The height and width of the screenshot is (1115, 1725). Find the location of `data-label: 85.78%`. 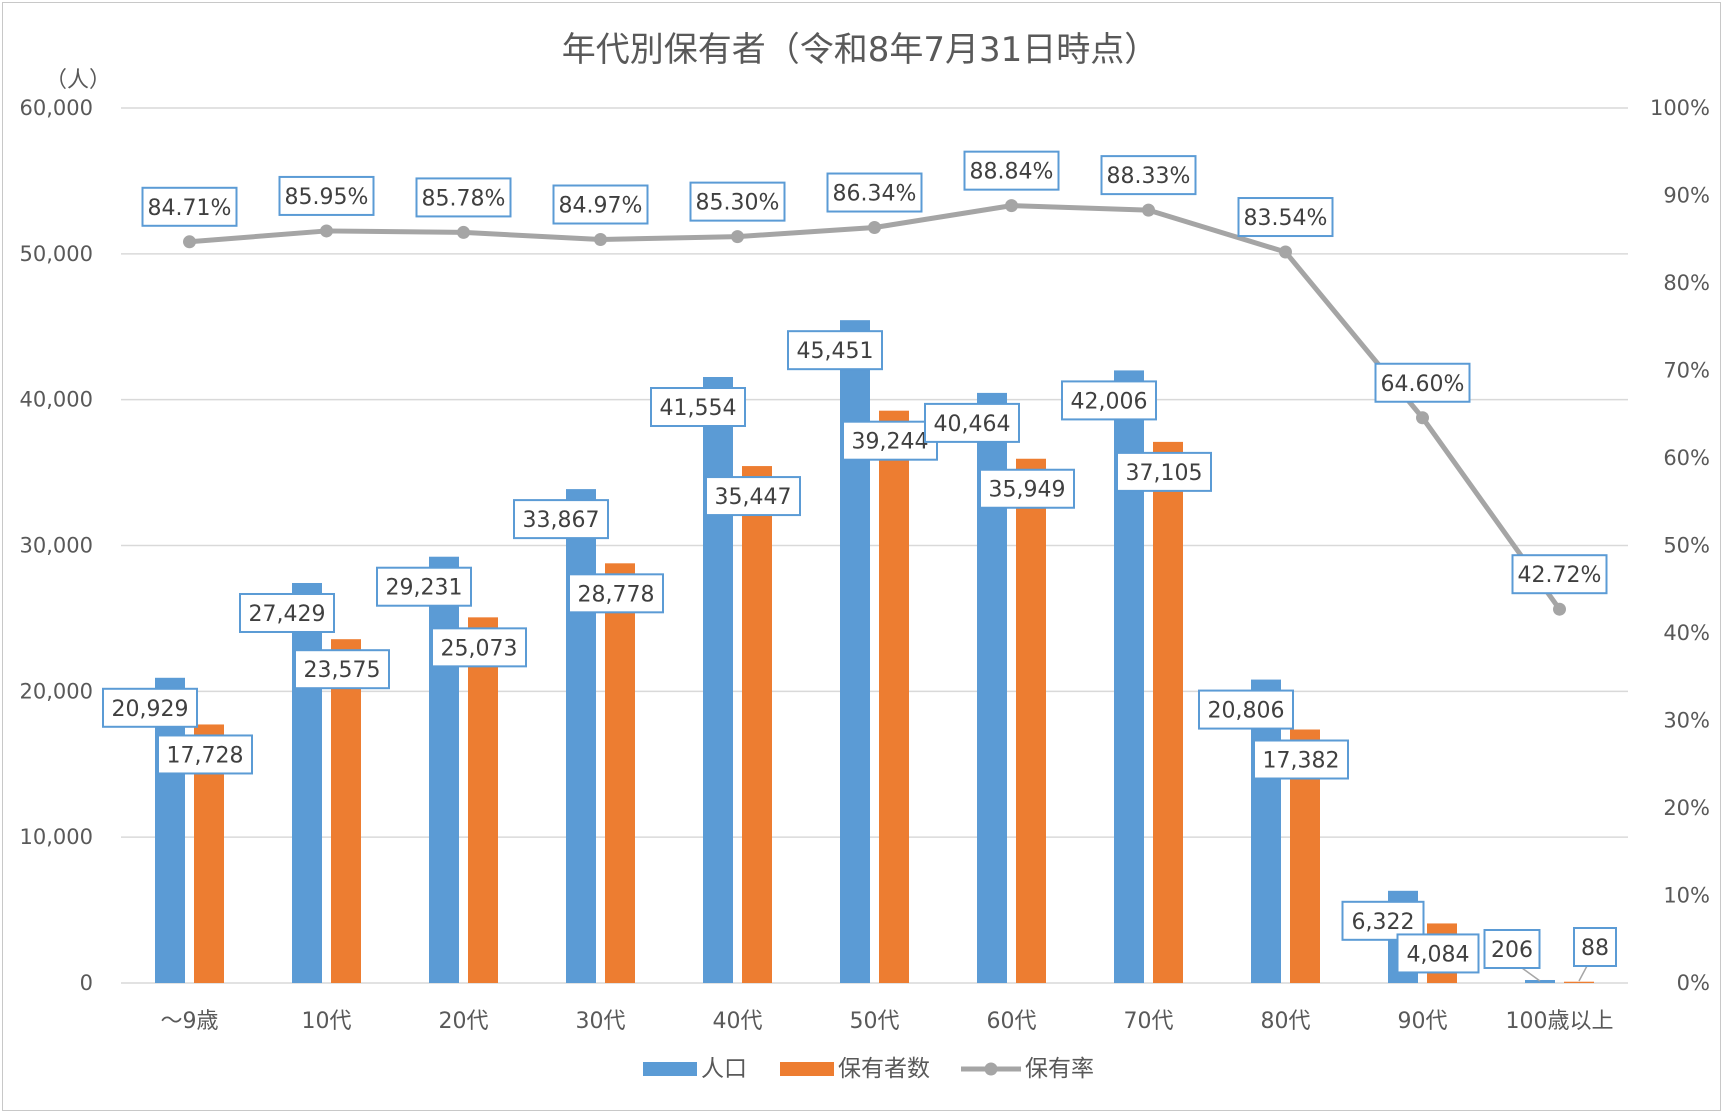

data-label: 85.78% is located at coordinates (463, 197).